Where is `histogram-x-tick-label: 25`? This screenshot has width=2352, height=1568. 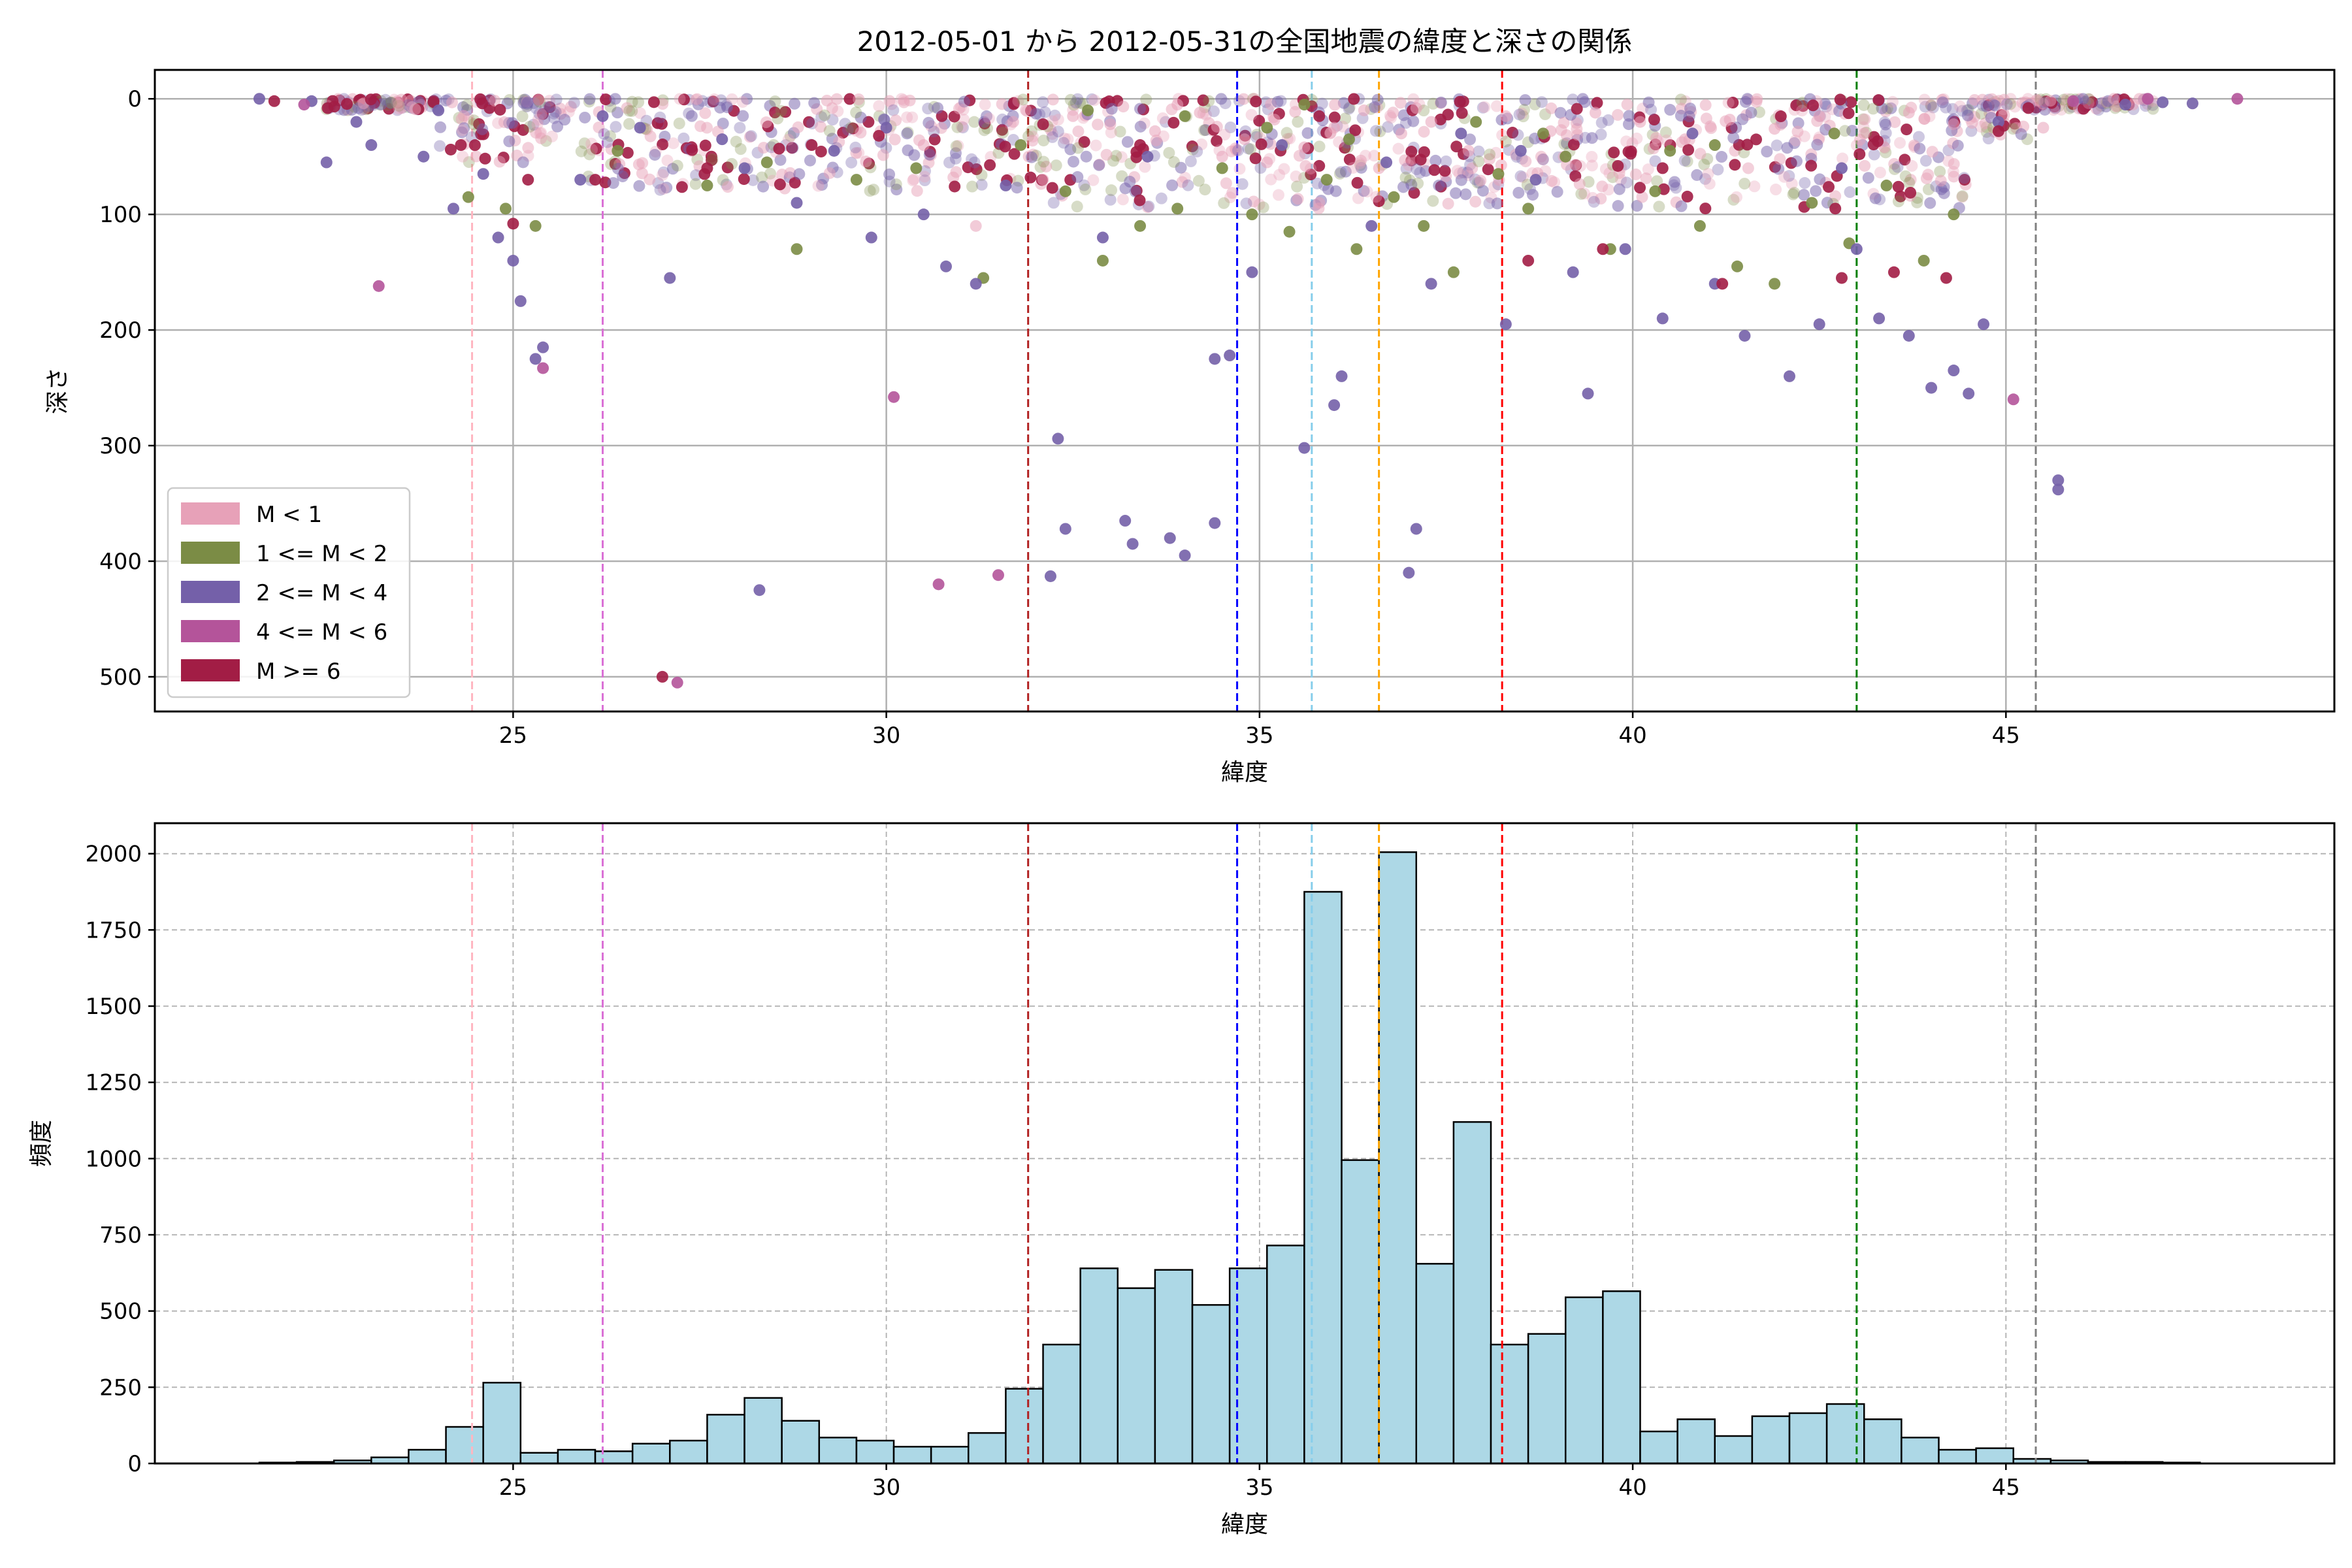 histogram-x-tick-label: 25 is located at coordinates (513, 1488).